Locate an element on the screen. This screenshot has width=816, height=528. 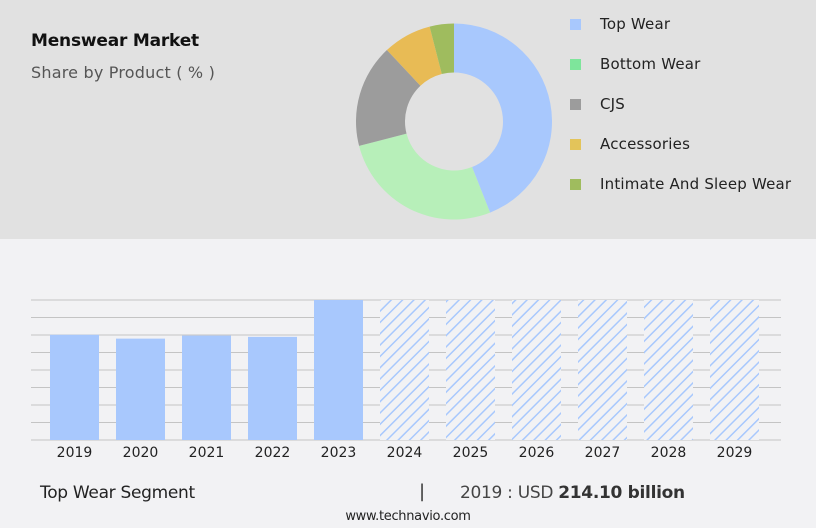
legend-label: Top Wear is located at coordinates (635, 24).